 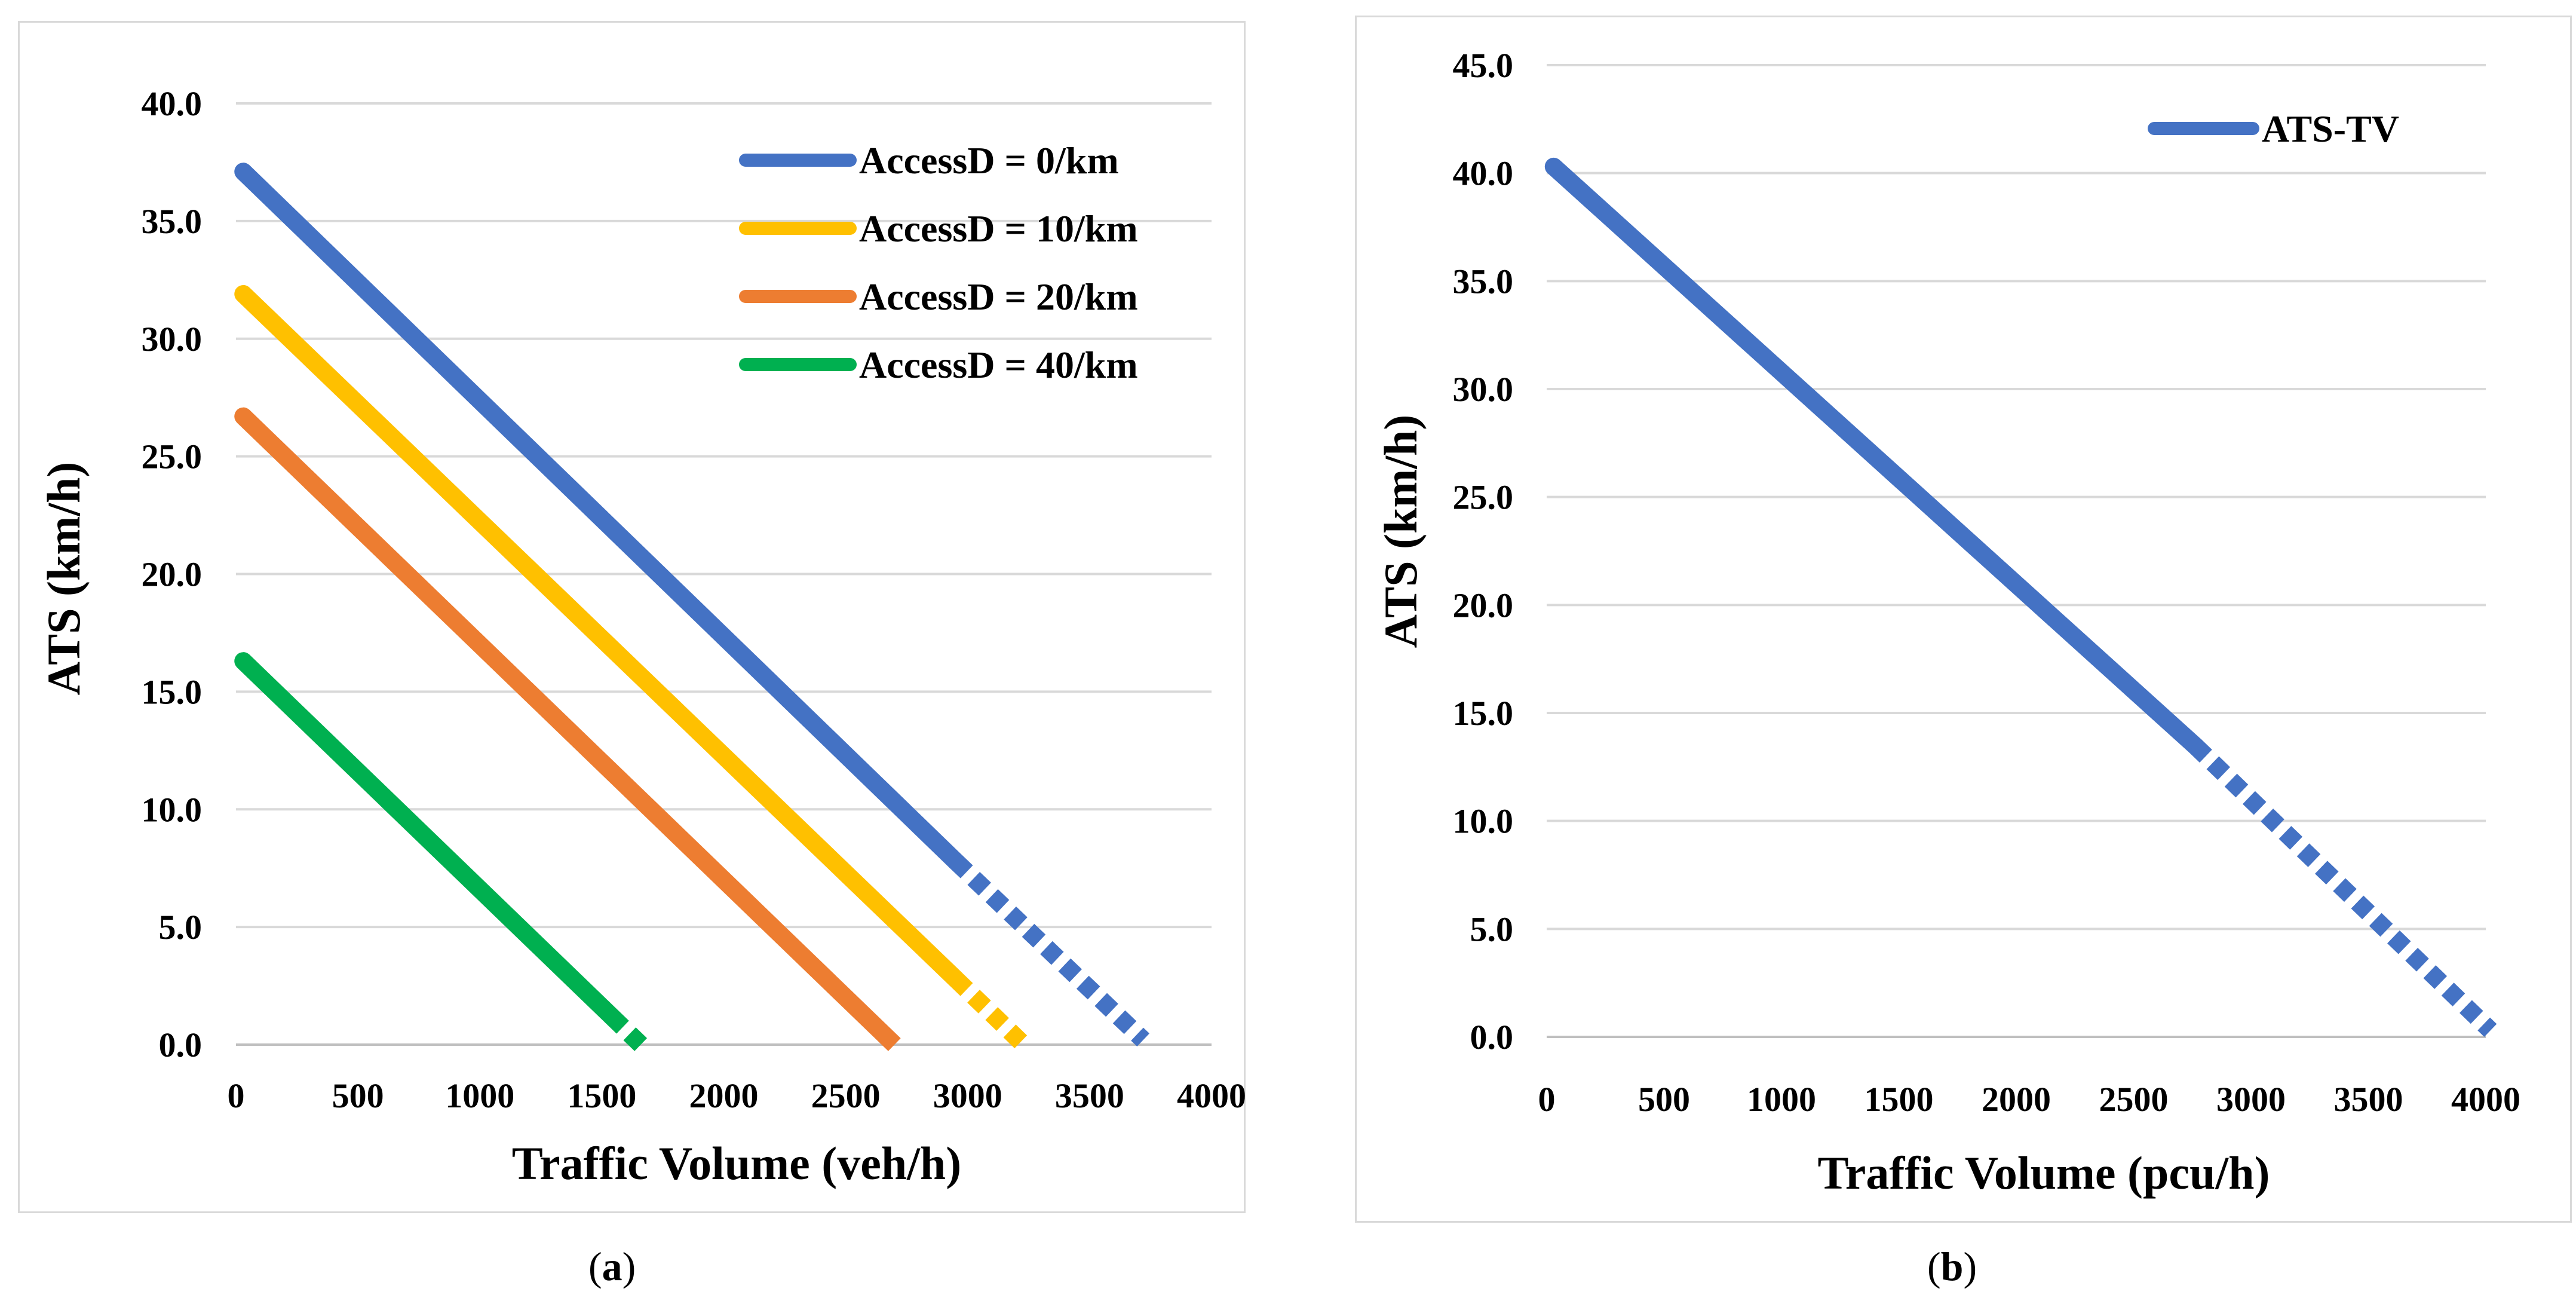 What do you see at coordinates (1492, 929) in the screenshot?
I see `chart-b-y-tick-label: 5.0` at bounding box center [1492, 929].